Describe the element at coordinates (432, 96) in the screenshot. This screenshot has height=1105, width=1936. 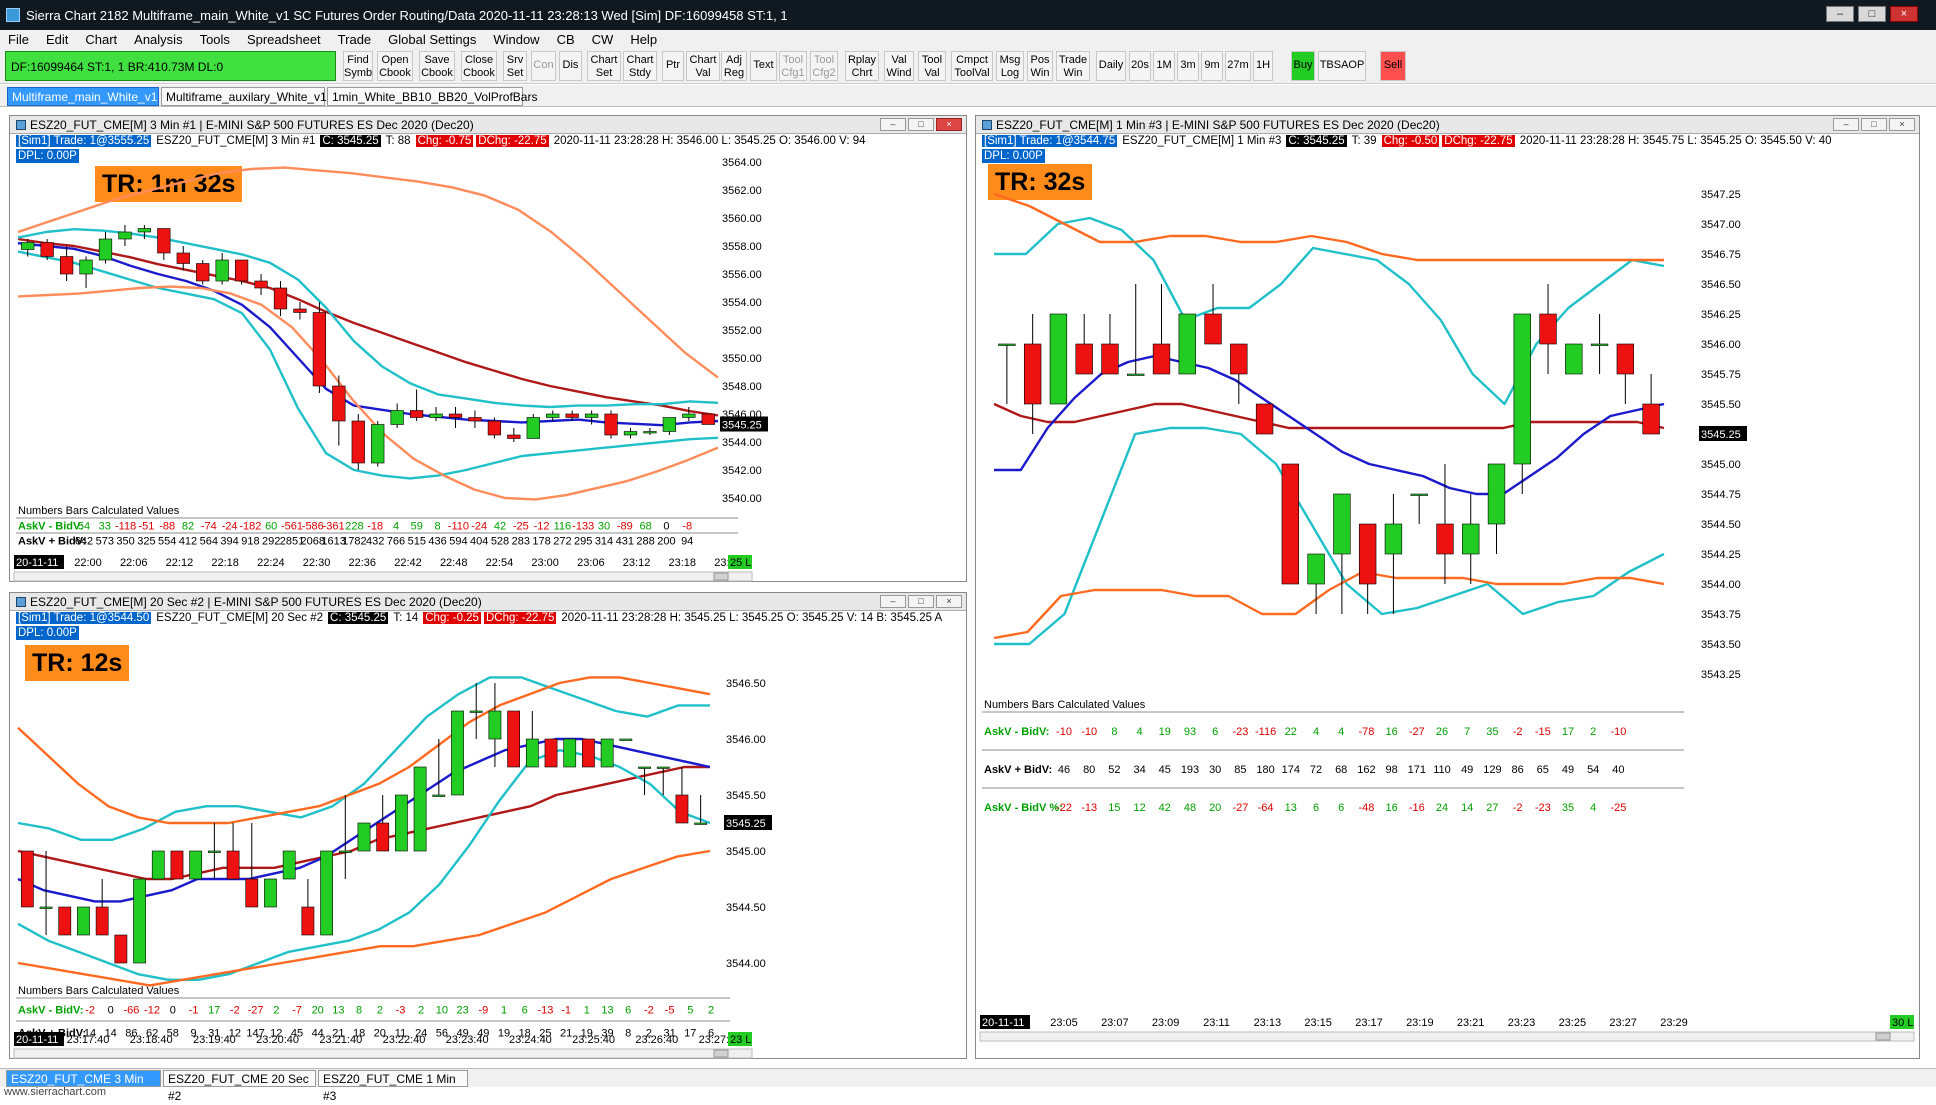
I see `chartbook-tab: 1min_White_BB10_BB20_VolProfBars` at that location.